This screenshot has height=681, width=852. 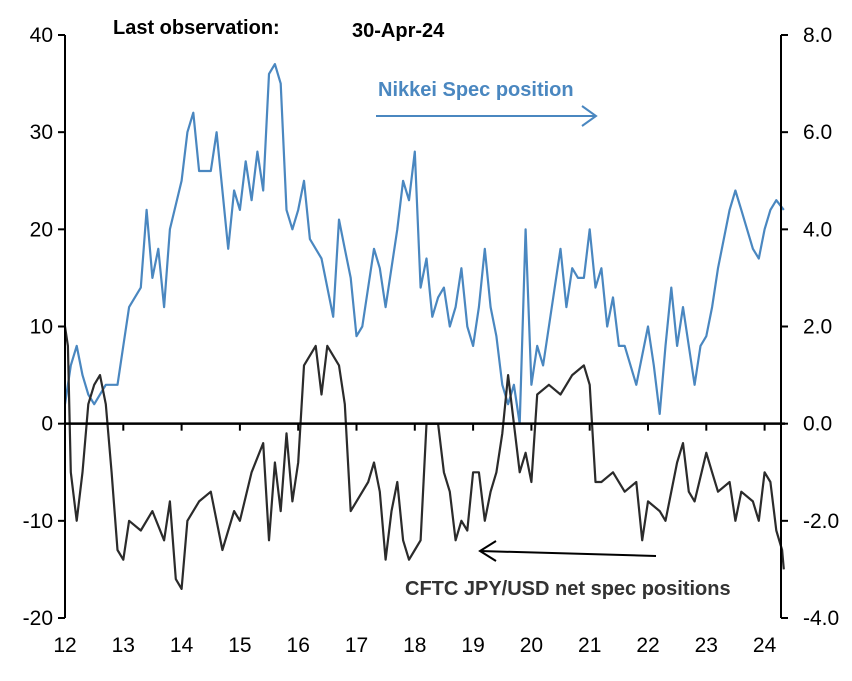 What do you see at coordinates (356, 645) in the screenshot?
I see `x-tick-label: 17` at bounding box center [356, 645].